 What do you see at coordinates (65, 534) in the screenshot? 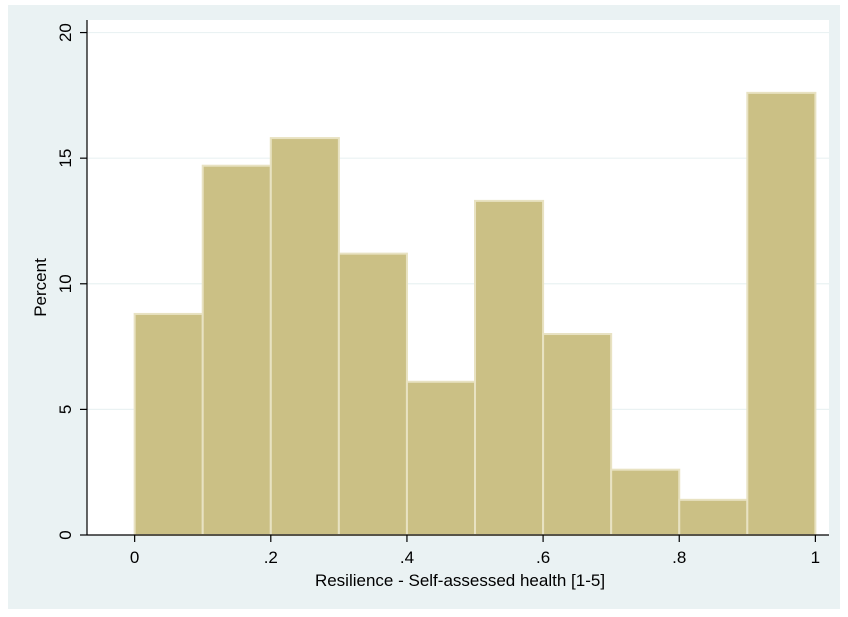
I see `y-tick-label: 0` at bounding box center [65, 534].